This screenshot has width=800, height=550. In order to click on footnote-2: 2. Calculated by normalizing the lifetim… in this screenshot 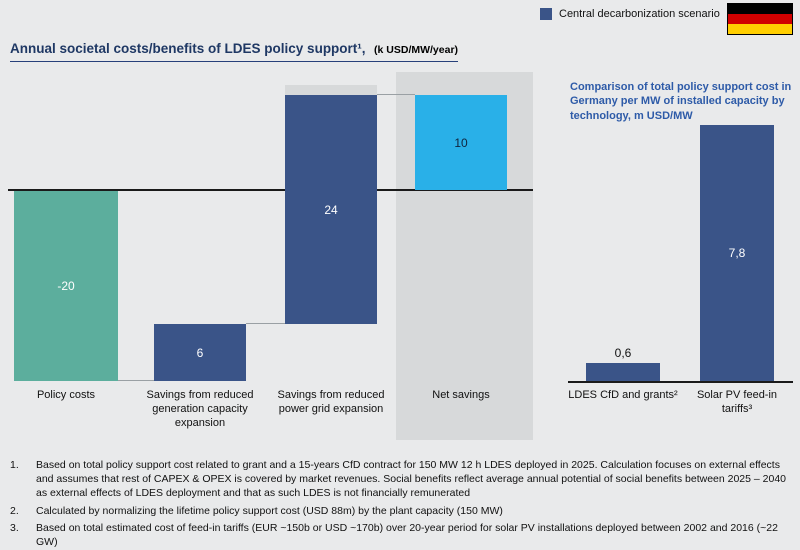, I will do `click(401, 511)`.